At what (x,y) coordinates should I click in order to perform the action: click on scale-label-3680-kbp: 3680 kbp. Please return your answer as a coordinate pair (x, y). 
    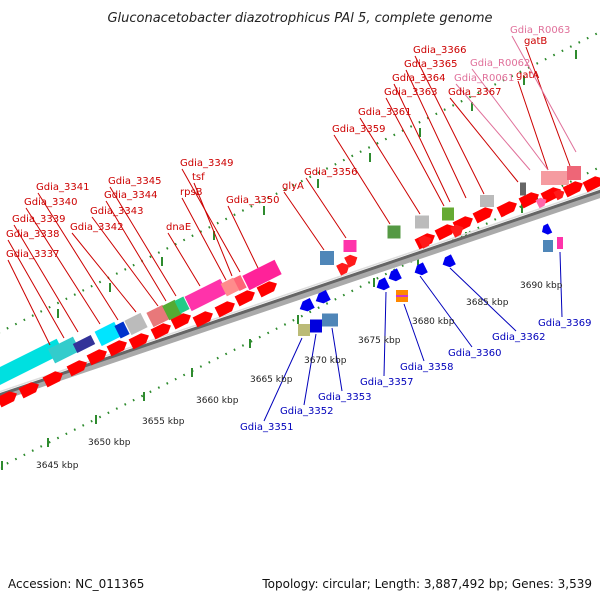
    Looking at the image, I should click on (433, 322).